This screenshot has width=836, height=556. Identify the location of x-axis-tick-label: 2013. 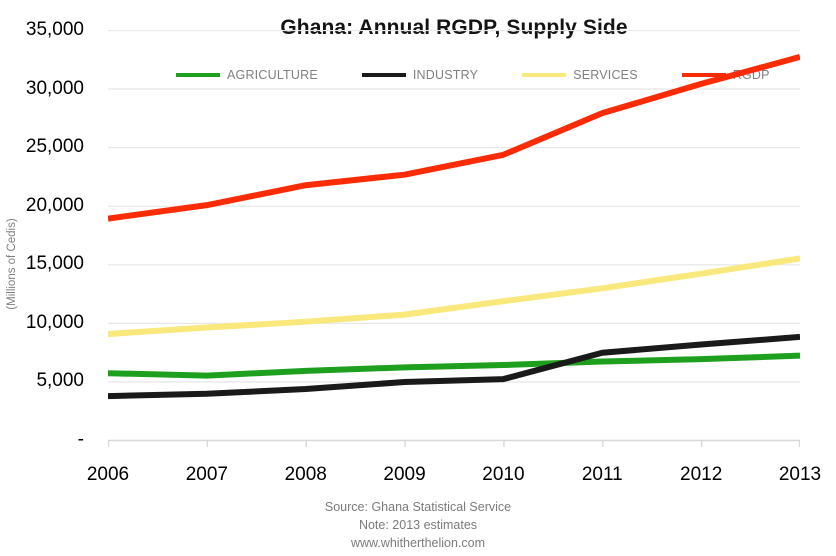
(800, 474).